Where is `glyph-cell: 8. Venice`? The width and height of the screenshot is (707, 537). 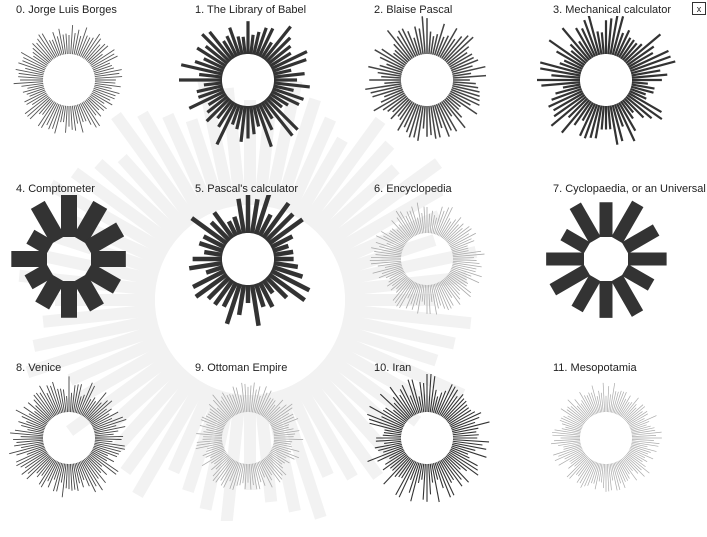
glyph-cell: 8. Venice is located at coordinates (89, 447).